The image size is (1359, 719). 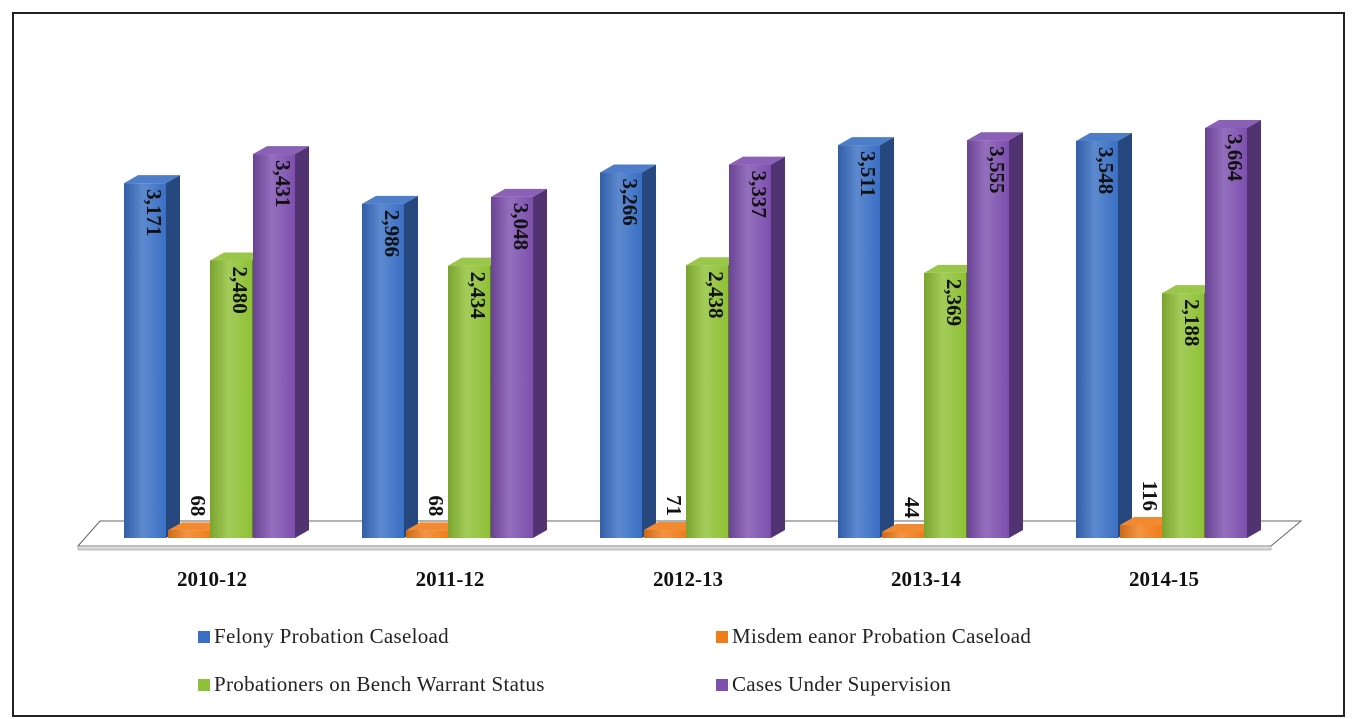 I want to click on legend-item-supervision: Cases Under Supervision, so click(x=833, y=684).